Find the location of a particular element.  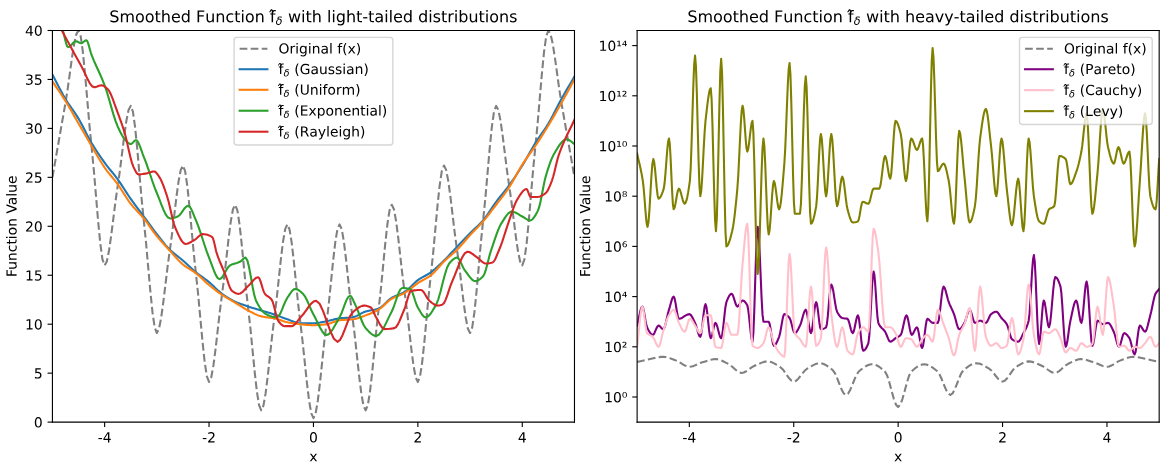

y-tick-label: 10⁸ is located at coordinates (616, 196).